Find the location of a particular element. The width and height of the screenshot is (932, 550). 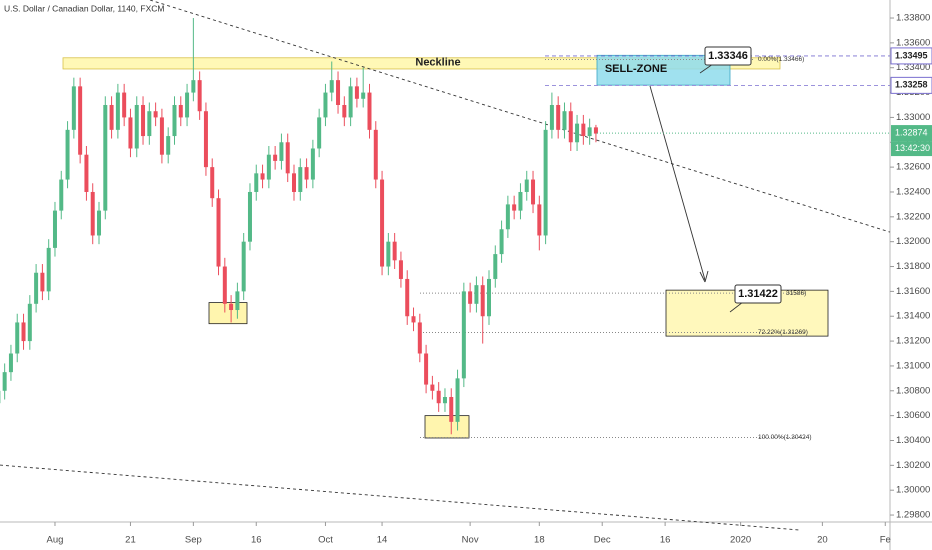

y-tick-label: 1.32600 is located at coordinates (913, 167).